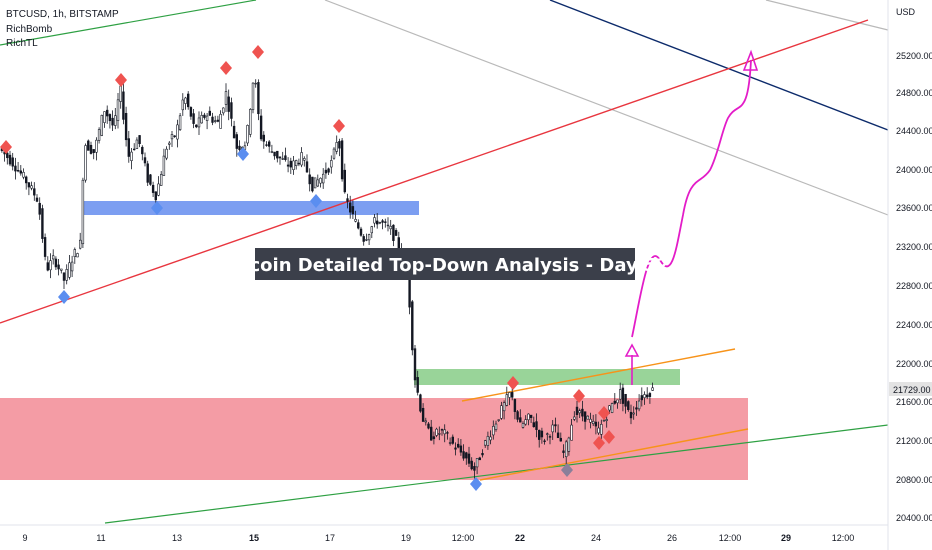 The width and height of the screenshot is (932, 550). What do you see at coordinates (786, 538) in the screenshot?
I see `time-tick-label: 29` at bounding box center [786, 538].